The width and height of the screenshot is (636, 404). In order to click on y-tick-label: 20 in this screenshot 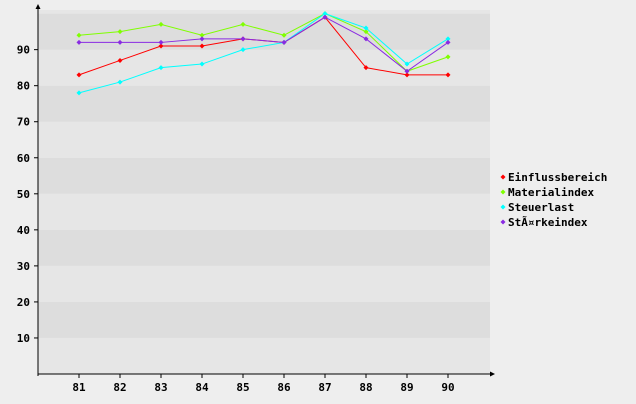, I will do `click(23, 302)`.